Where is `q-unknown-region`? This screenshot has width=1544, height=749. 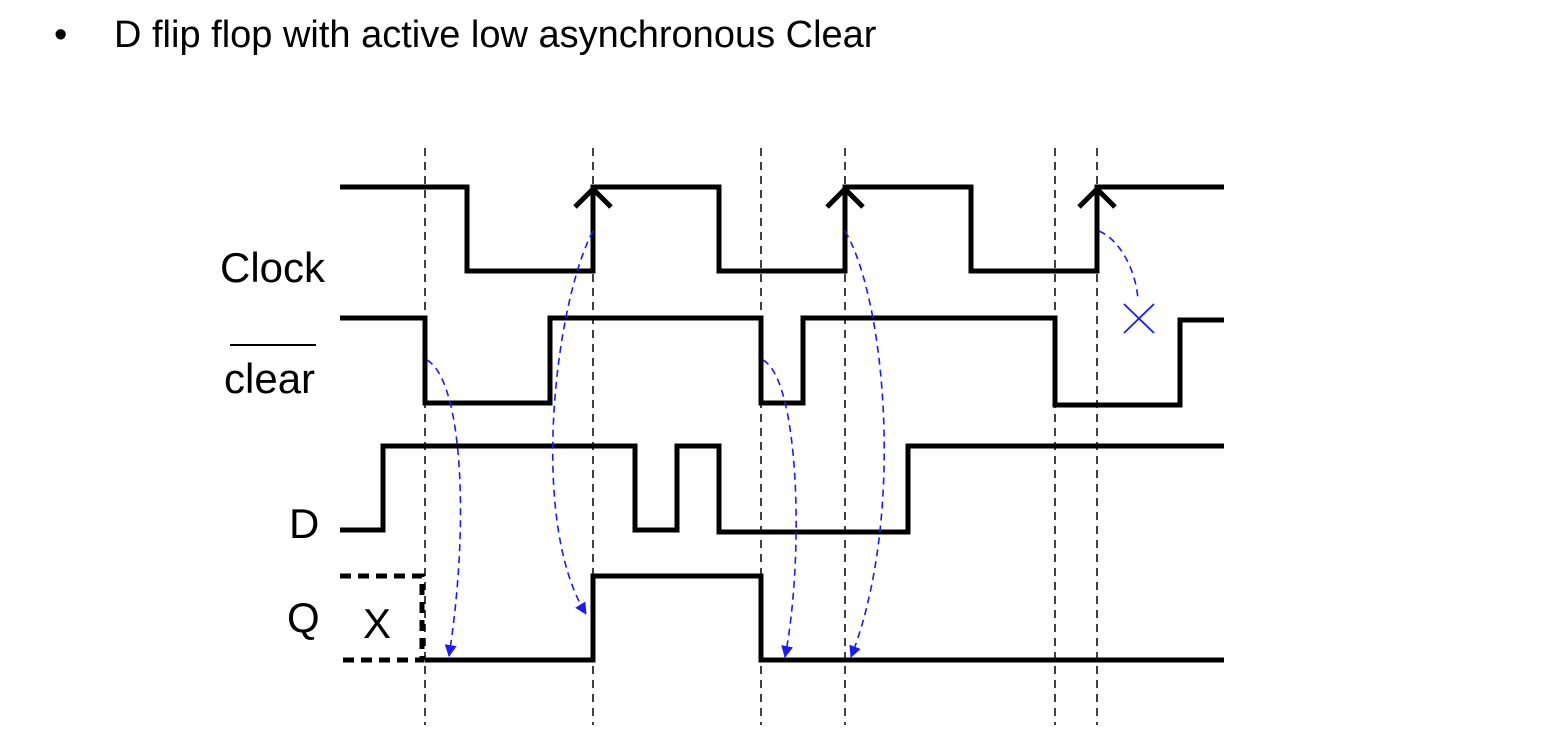
q-unknown-region is located at coordinates (382, 618).